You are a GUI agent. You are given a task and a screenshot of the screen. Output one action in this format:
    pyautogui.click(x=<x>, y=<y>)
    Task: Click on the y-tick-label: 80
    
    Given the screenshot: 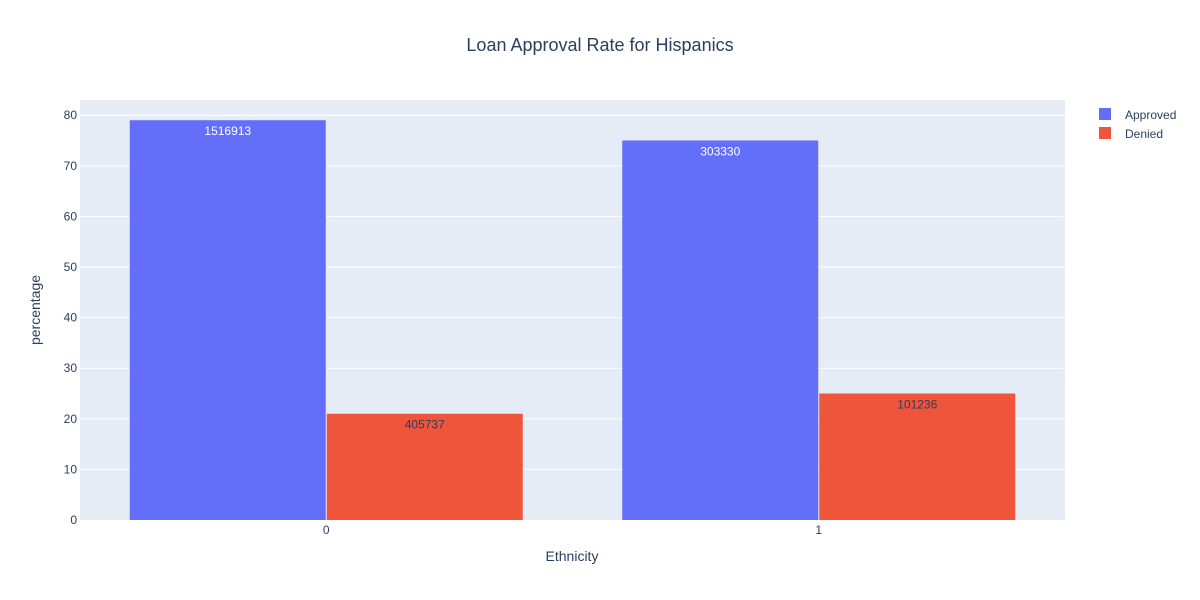 What is the action you would take?
    pyautogui.click(x=71, y=115)
    